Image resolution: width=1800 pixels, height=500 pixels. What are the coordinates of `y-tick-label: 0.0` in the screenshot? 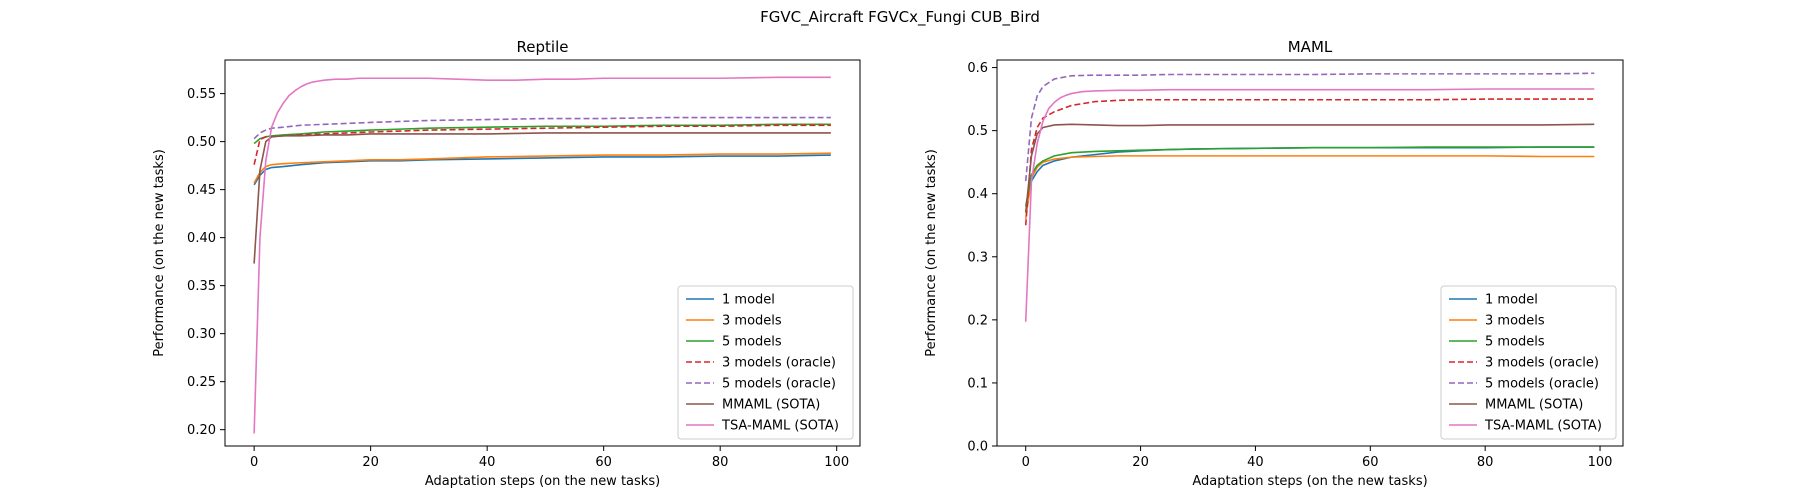 It's located at (977, 447).